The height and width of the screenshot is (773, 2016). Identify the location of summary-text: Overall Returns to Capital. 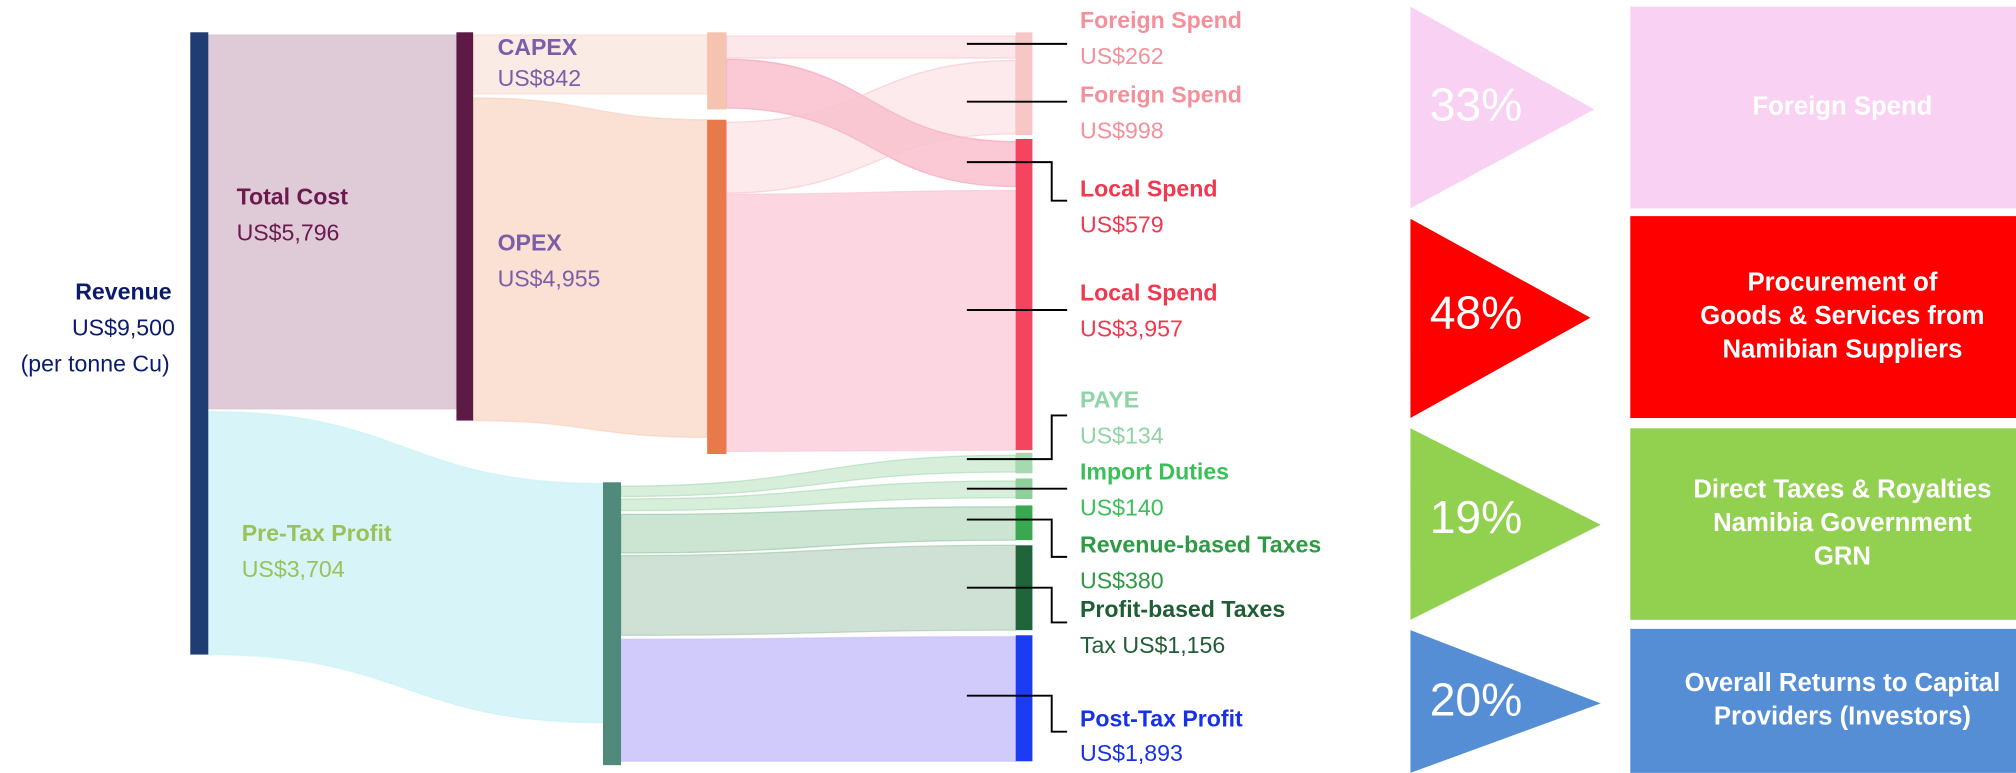
(1843, 683).